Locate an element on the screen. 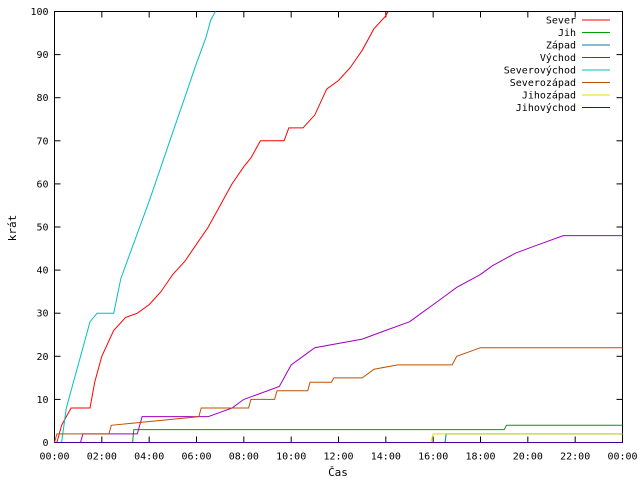 This screenshot has height=480, width=640. x-tick-label: 12:00 is located at coordinates (338, 457).